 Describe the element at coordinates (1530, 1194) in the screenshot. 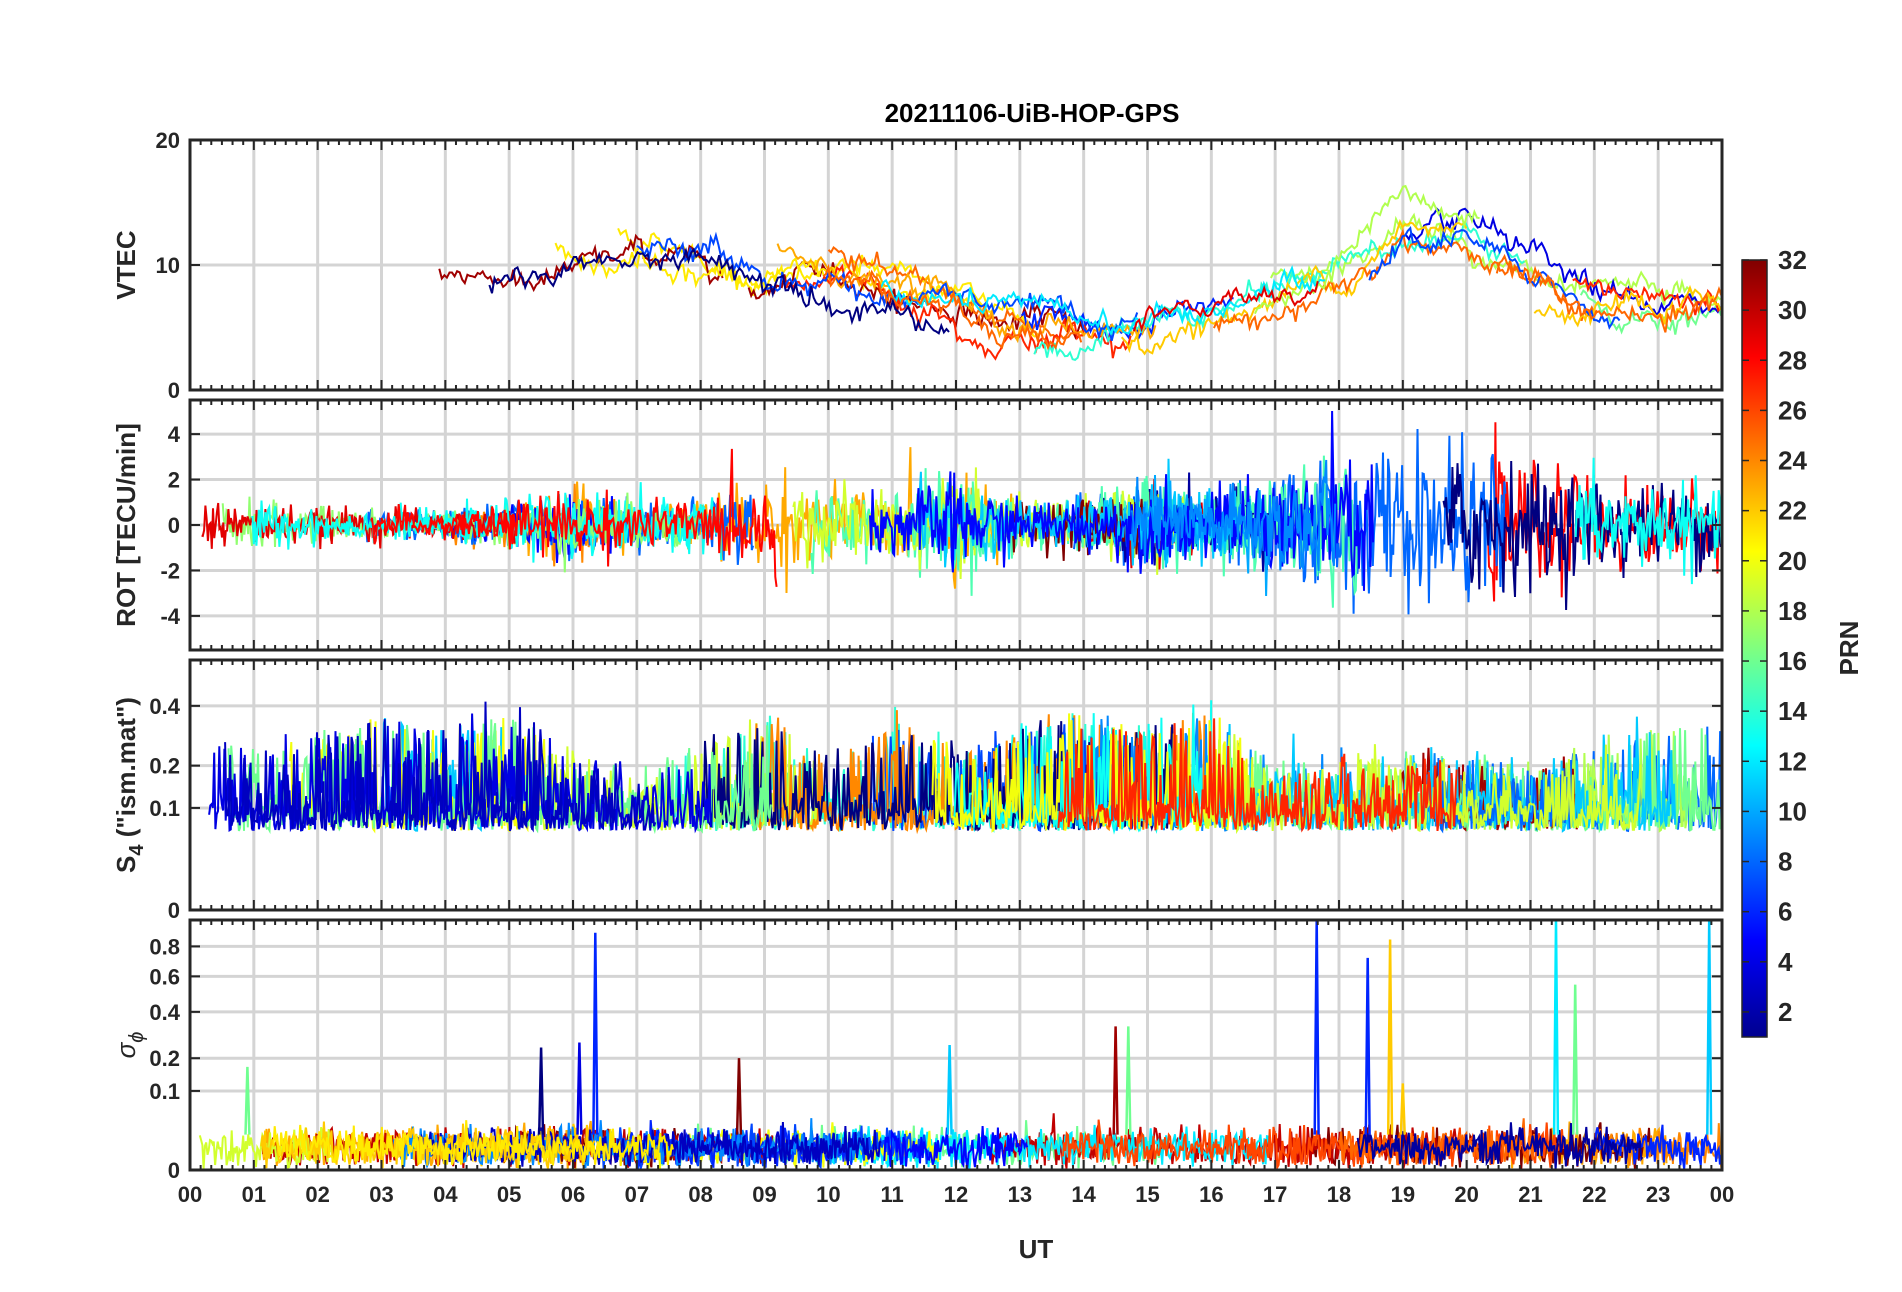

I see `x-tick-label: 21` at that location.